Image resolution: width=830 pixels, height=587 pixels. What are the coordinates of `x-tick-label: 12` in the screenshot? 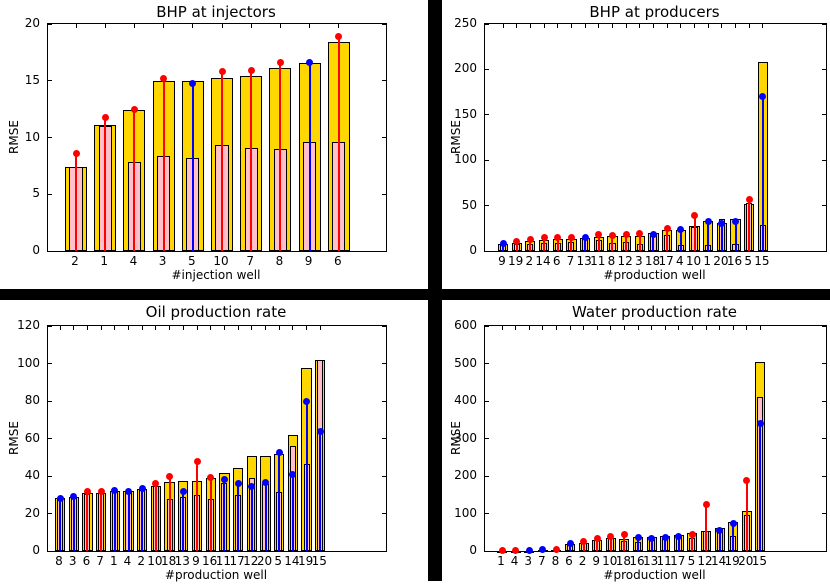 It's located at (705, 561).